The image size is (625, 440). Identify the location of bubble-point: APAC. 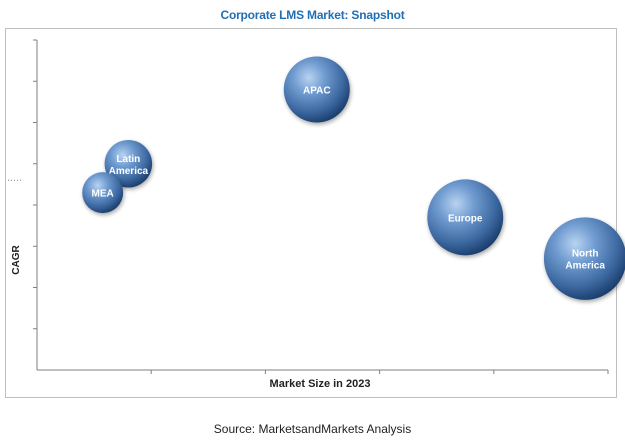
(316, 89).